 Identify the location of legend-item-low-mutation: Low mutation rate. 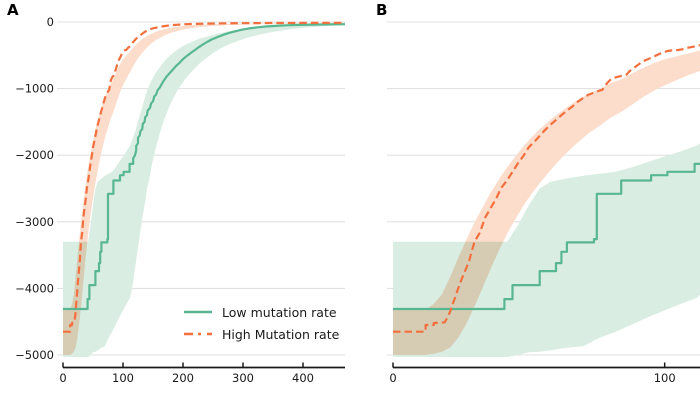
(261, 312).